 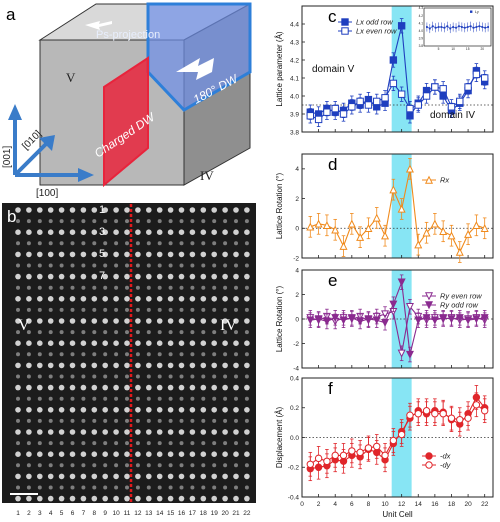 What do you see at coordinates (149, 513) in the screenshot?
I see `column-number: 13` at bounding box center [149, 513].